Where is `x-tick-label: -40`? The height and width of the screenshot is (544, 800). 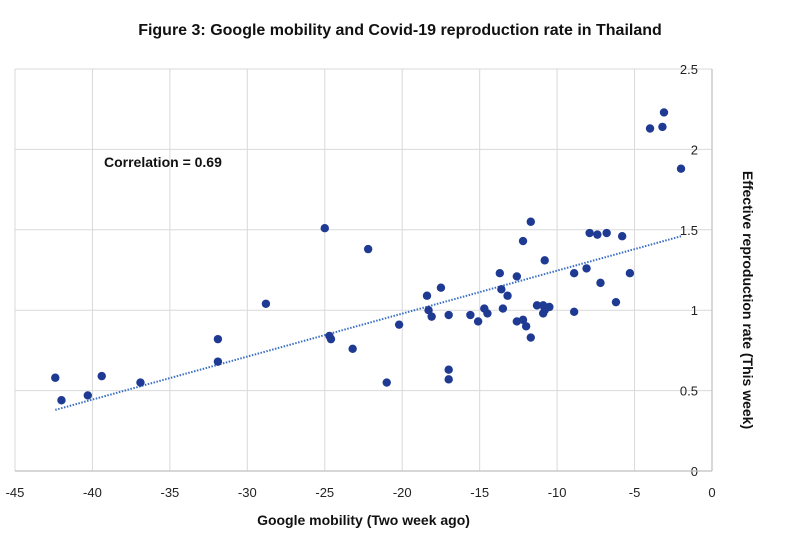
x-tick-label: -40 is located at coordinates (92, 492).